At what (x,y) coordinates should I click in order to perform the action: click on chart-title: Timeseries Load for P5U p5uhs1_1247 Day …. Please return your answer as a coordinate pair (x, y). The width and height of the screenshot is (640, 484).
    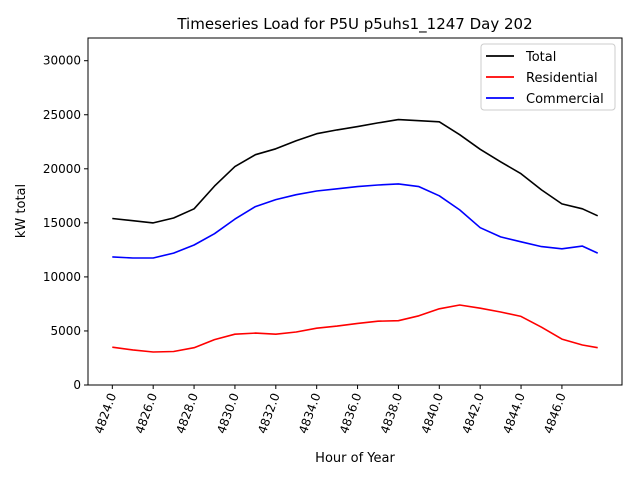
    Looking at the image, I should click on (354, 24).